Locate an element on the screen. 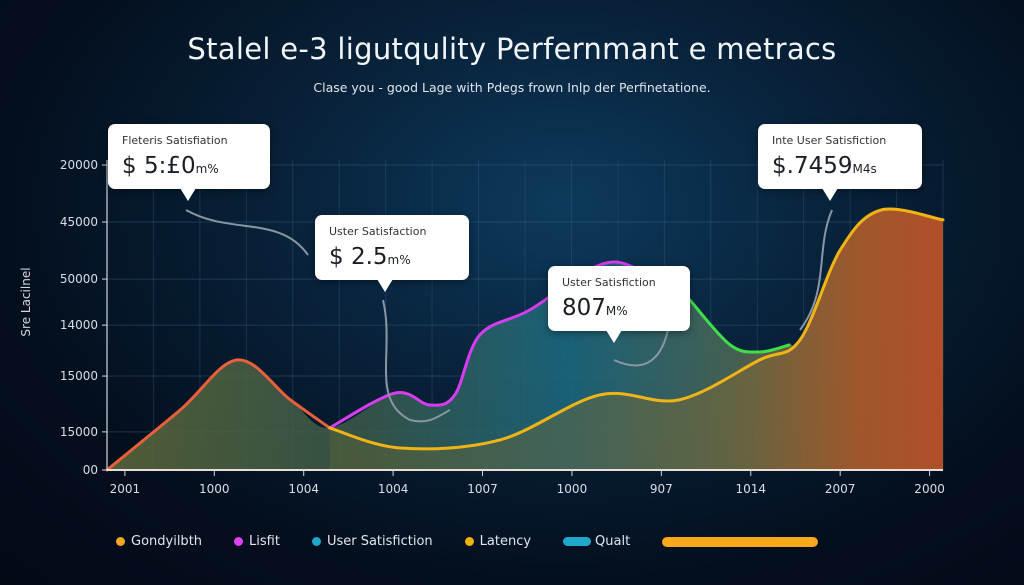 This screenshot has width=1024, height=585. annotation-callout: Uster Satisfiction 807M% is located at coordinates (619, 304).